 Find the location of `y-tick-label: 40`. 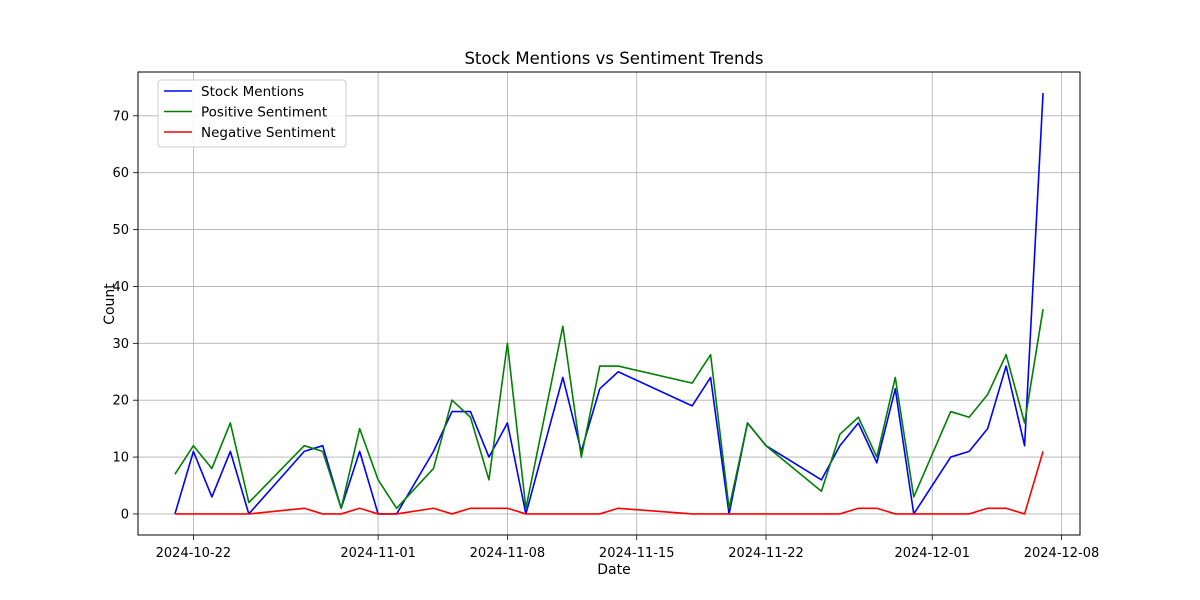

y-tick-label: 40 is located at coordinates (120, 287).